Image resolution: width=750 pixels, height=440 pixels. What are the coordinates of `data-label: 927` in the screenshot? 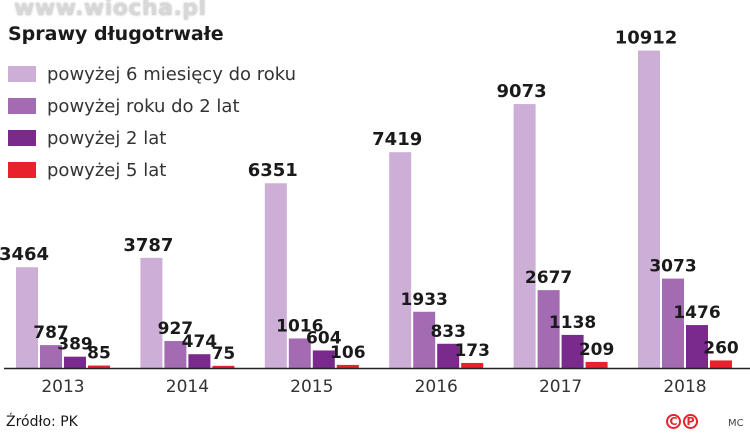 It's located at (176, 329).